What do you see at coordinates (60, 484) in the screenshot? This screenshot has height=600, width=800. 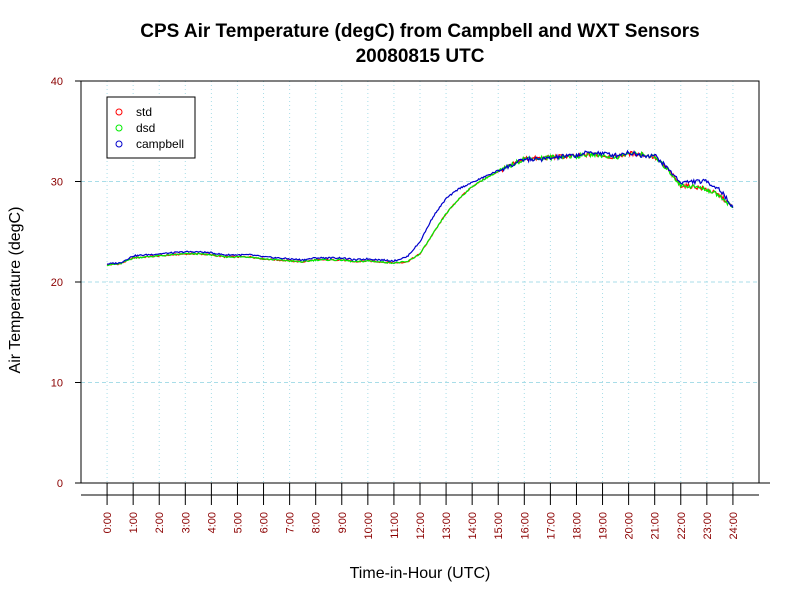 I see `y-tick-label: 0` at bounding box center [60, 484].